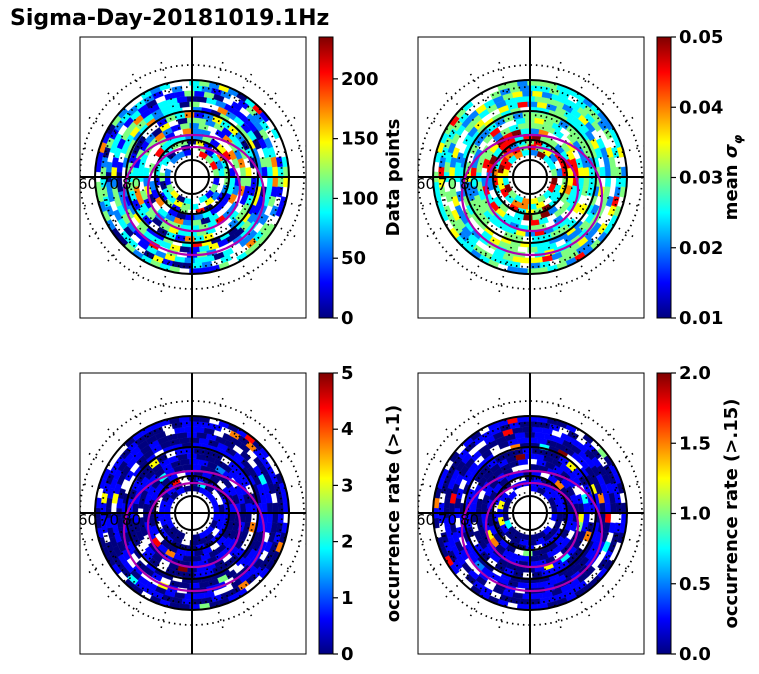  Describe the element at coordinates (393, 178) in the screenshot. I see `colorbar-label: Data points` at that location.